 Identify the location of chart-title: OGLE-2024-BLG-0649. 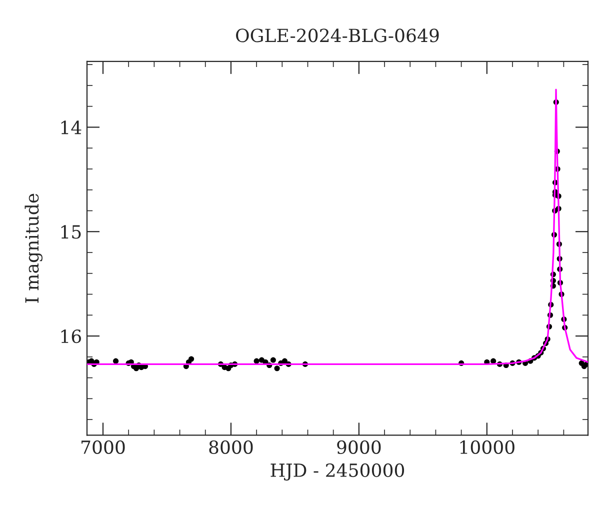
(337, 35).